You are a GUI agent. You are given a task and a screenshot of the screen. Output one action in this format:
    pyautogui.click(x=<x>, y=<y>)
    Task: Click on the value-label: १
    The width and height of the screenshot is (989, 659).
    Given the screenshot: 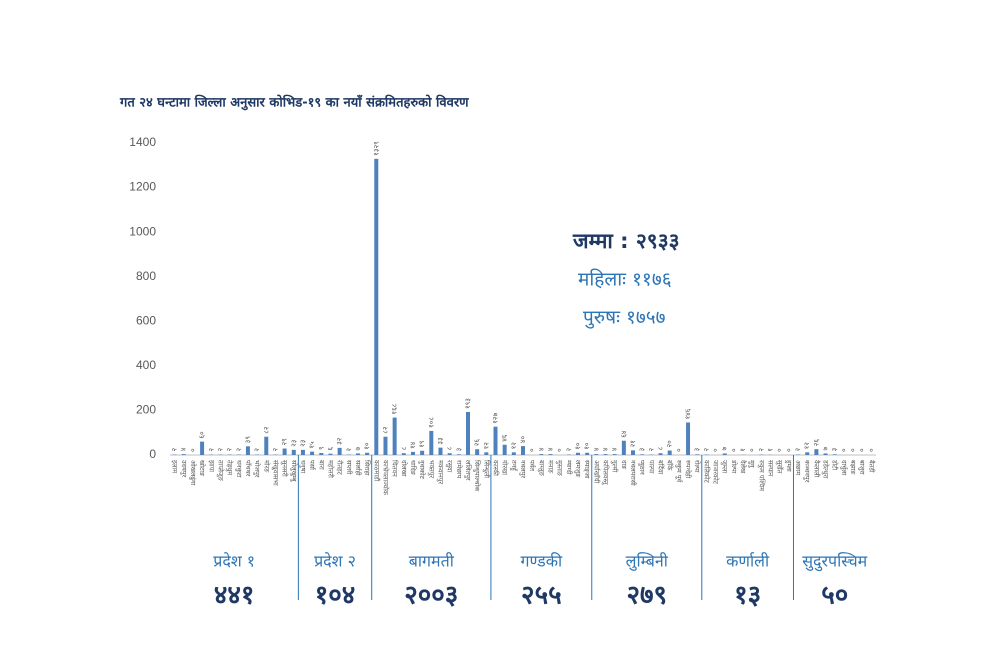 What is the action you would take?
    pyautogui.click(x=771, y=450)
    